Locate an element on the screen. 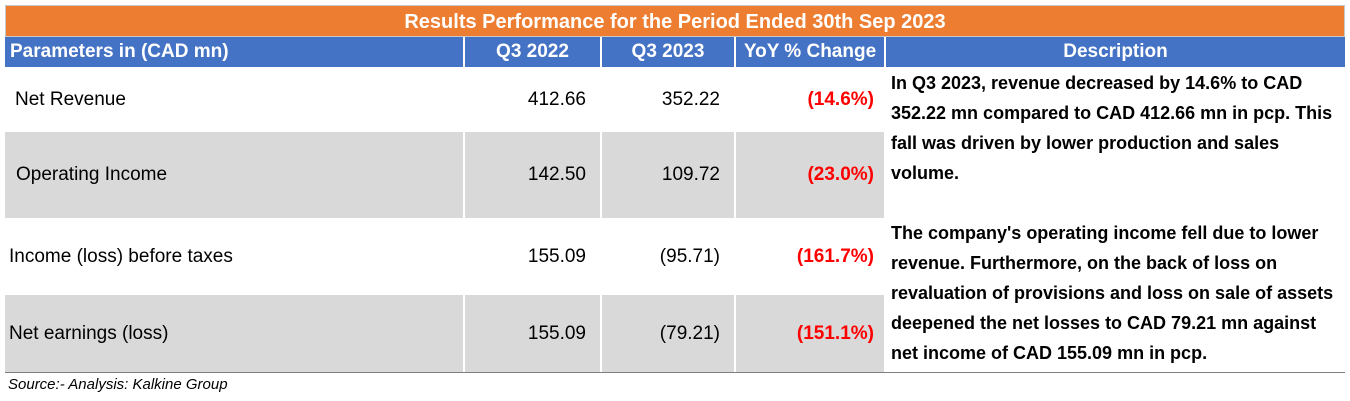 The height and width of the screenshot is (401, 1350). cell-yoy-change: (23.0%) is located at coordinates (811, 175).